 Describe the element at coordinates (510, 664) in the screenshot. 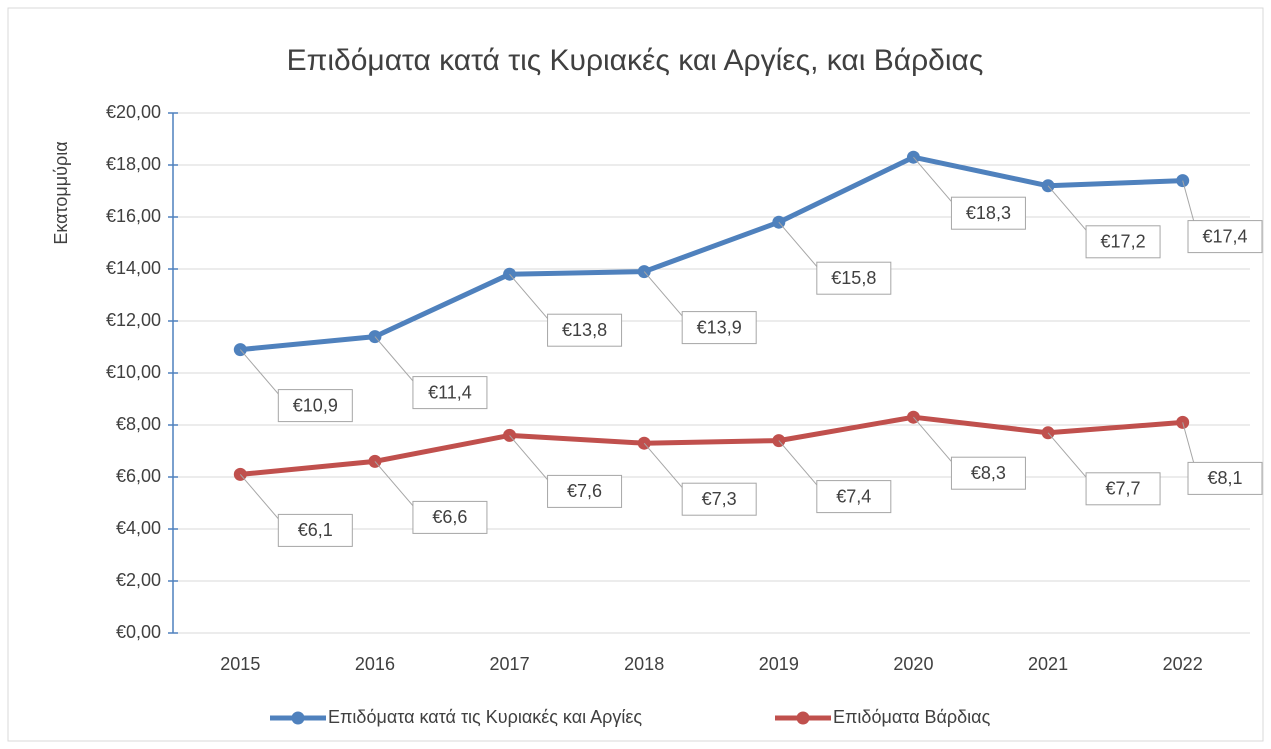

I see `x-tick-label: 2017` at that location.